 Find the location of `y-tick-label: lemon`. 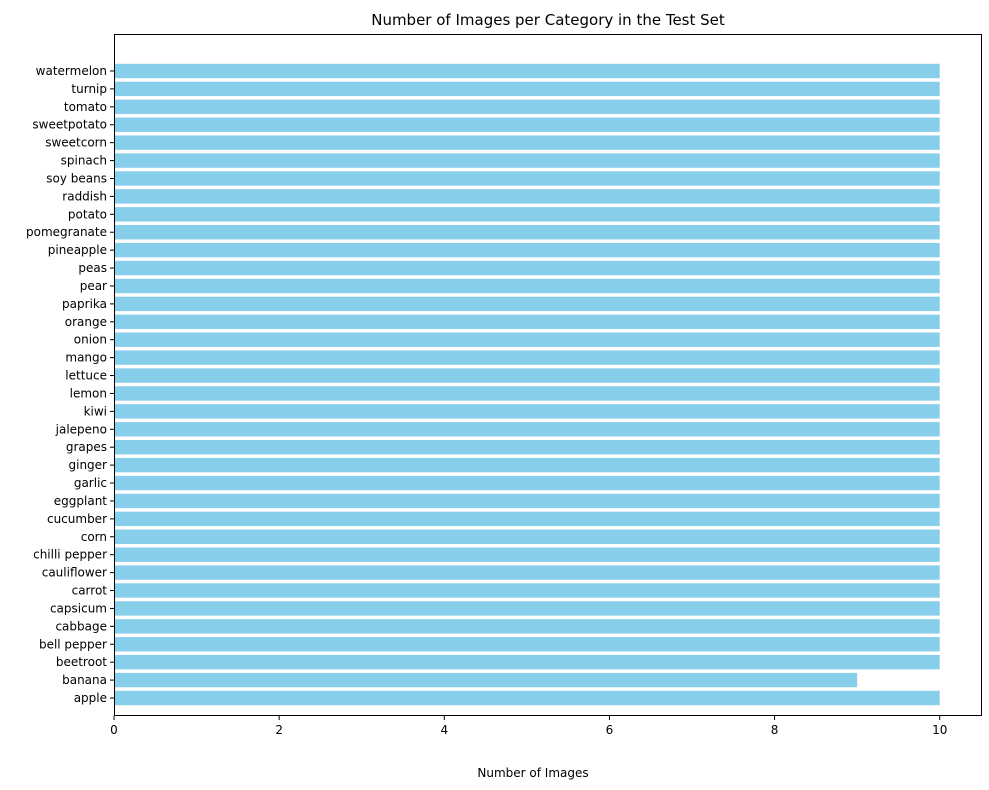

y-tick-label: lemon is located at coordinates (88, 393).